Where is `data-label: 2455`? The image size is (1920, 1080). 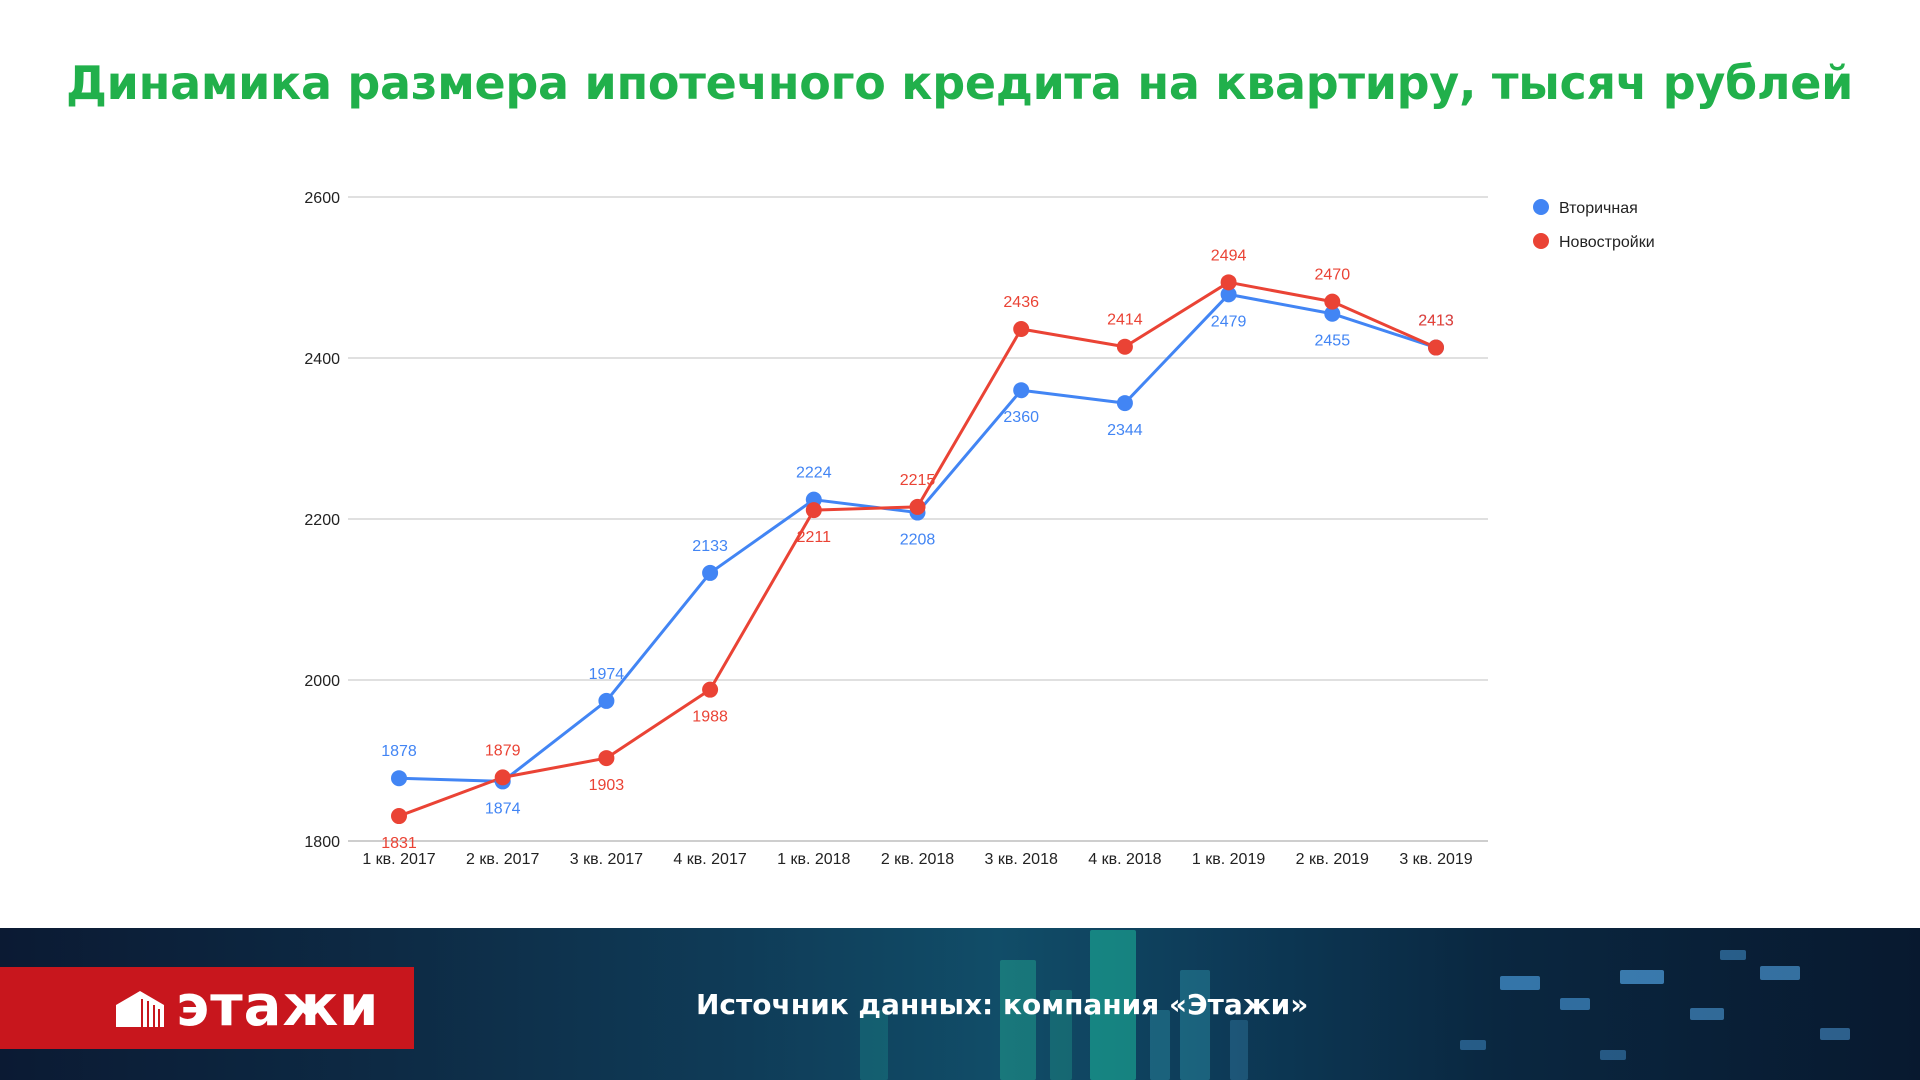 data-label: 2455 is located at coordinates (1333, 341).